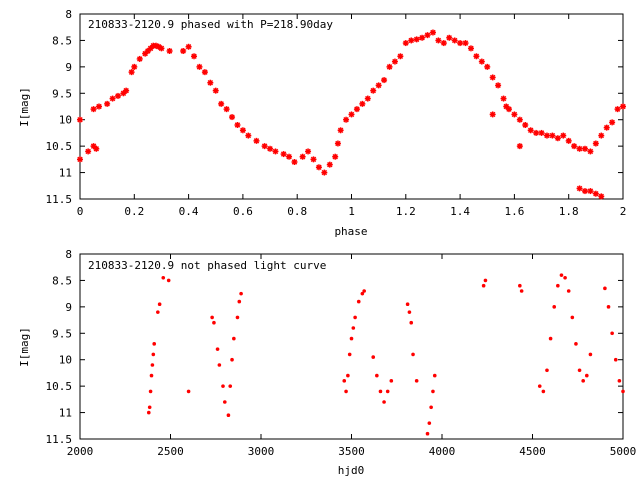 Image resolution: width=640 pixels, height=480 pixels. What do you see at coordinates (65, 360) in the screenshot?
I see `y-tick-label: 10` at bounding box center [65, 360].